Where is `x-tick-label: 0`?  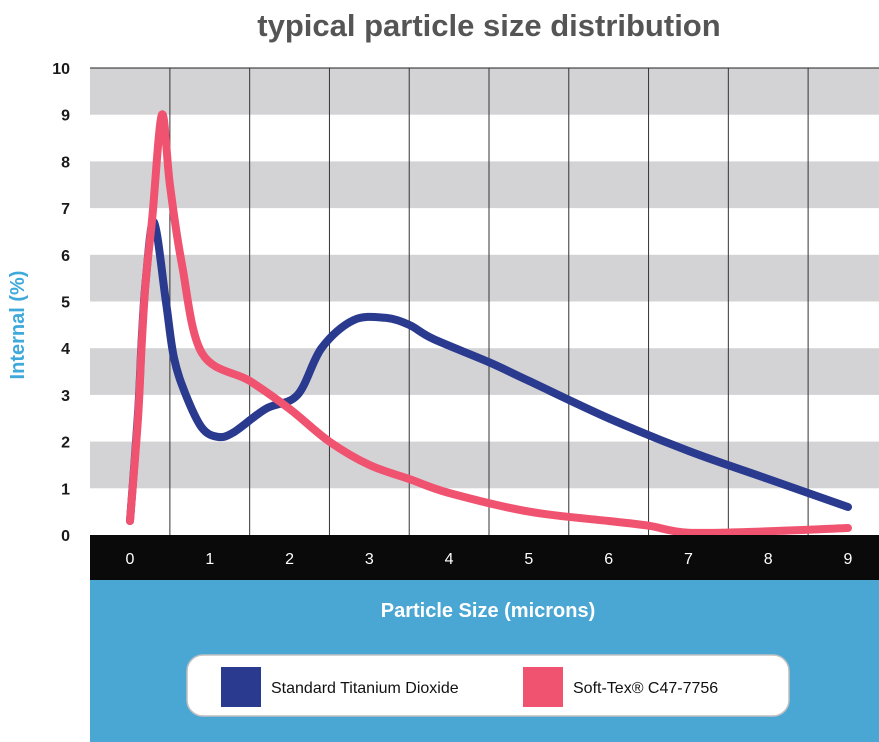
x-tick-label: 0 is located at coordinates (130, 559).